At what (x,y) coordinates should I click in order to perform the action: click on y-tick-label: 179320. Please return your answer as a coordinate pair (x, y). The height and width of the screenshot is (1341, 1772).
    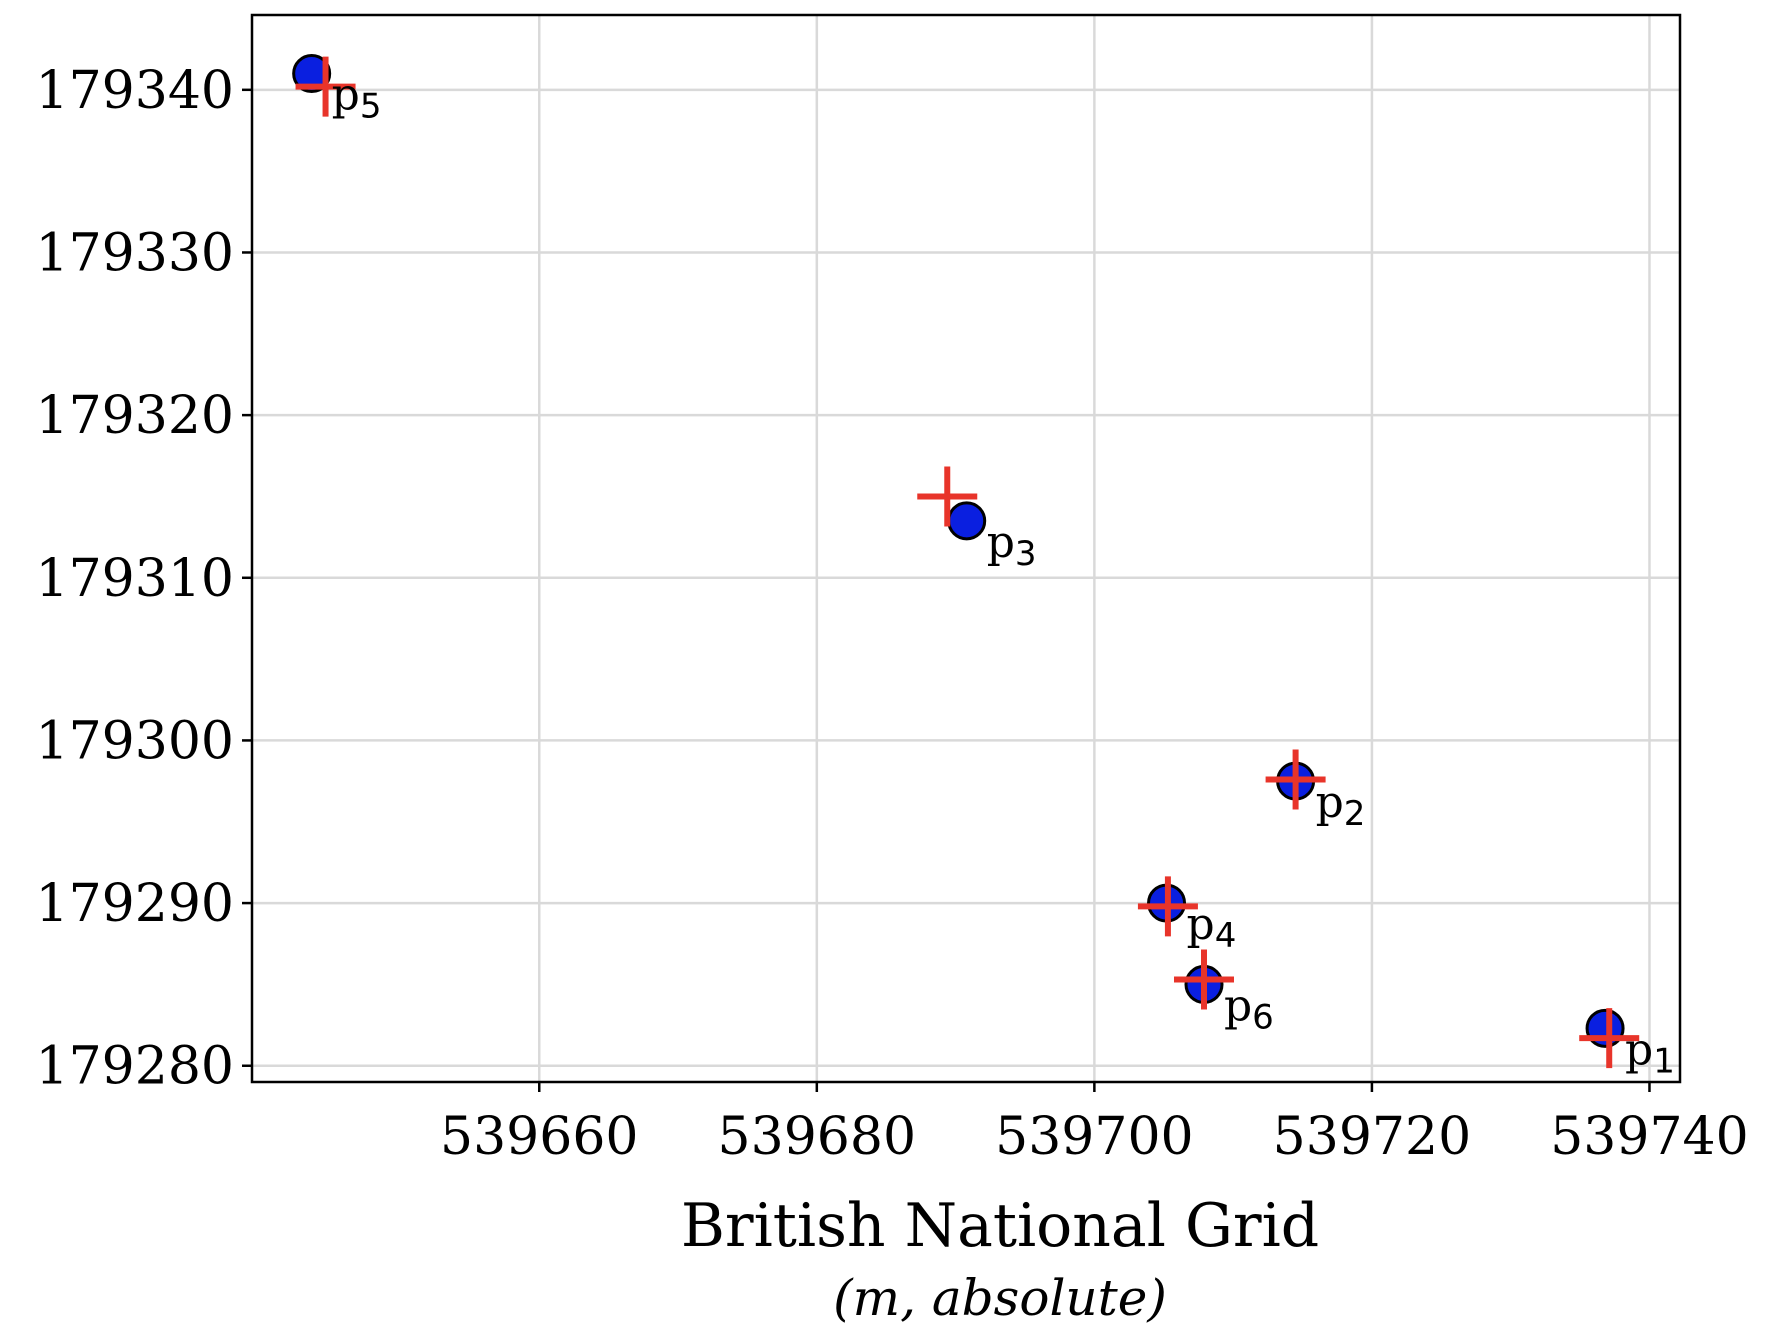
    Looking at the image, I should click on (134, 416).